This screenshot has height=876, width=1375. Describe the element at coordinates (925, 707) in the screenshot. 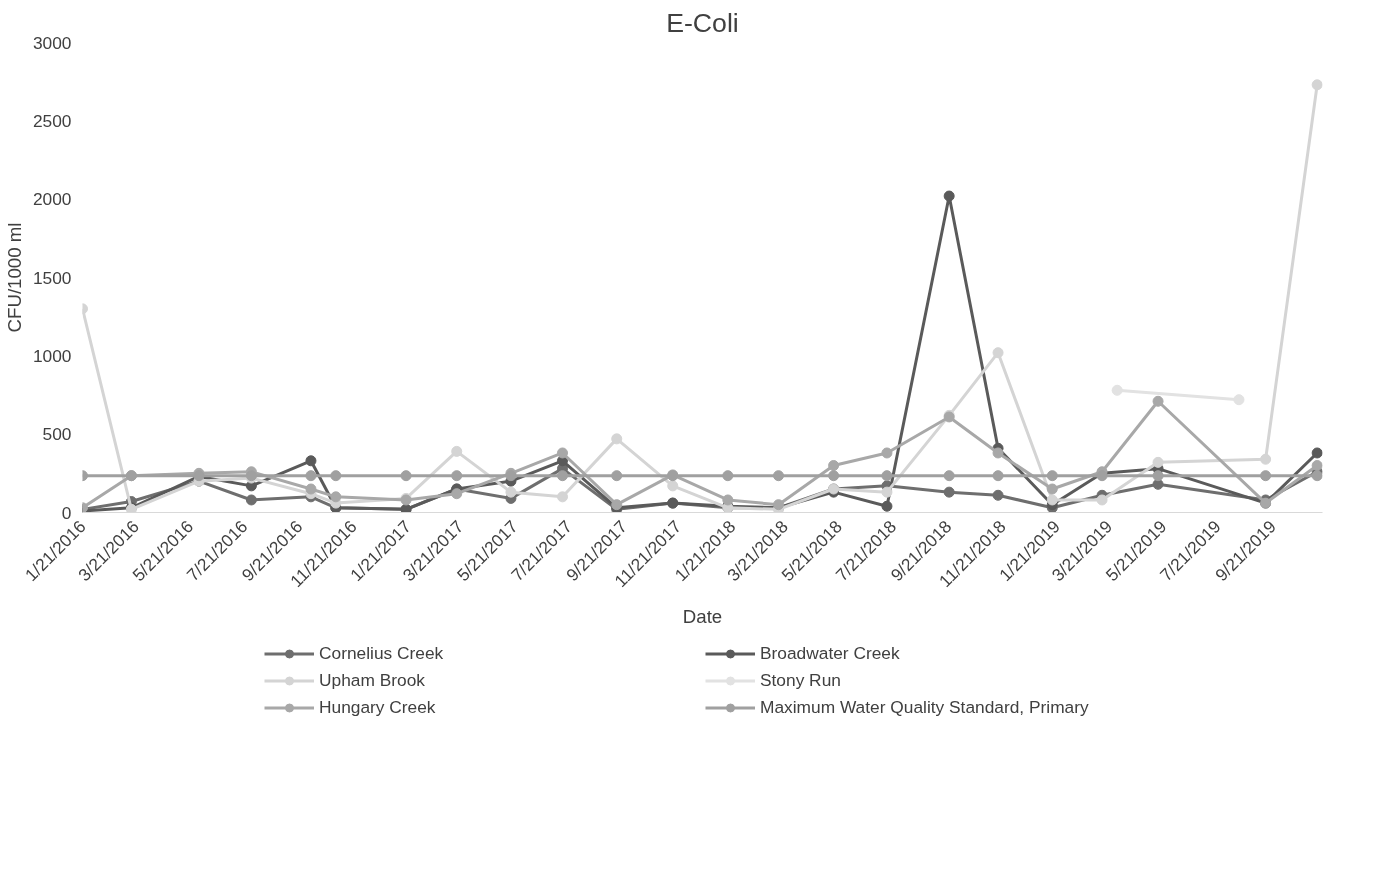

I see `legend-label: Maximum Water Quality Standard, Primary` at that location.